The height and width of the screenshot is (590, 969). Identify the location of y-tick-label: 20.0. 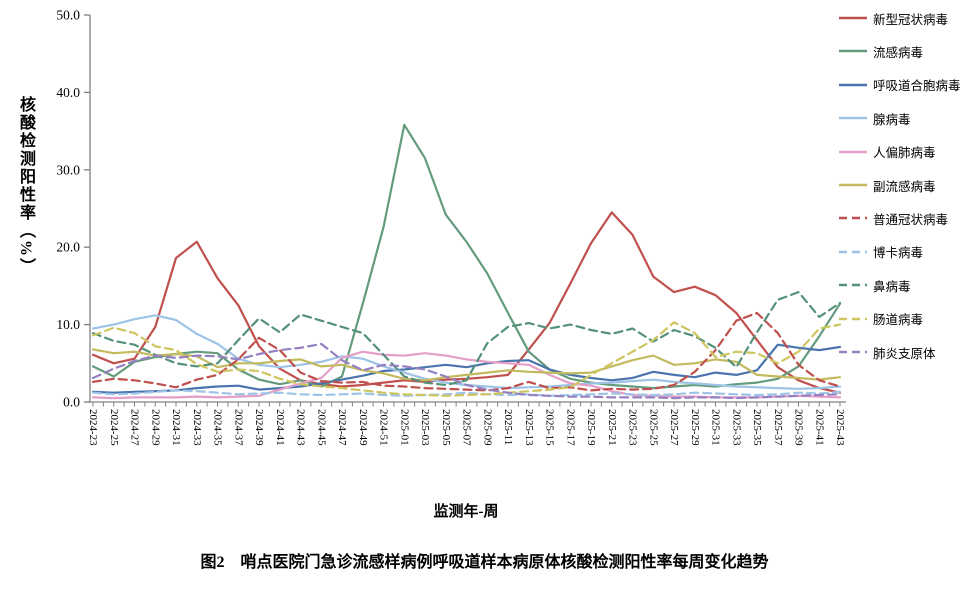
(68, 247).